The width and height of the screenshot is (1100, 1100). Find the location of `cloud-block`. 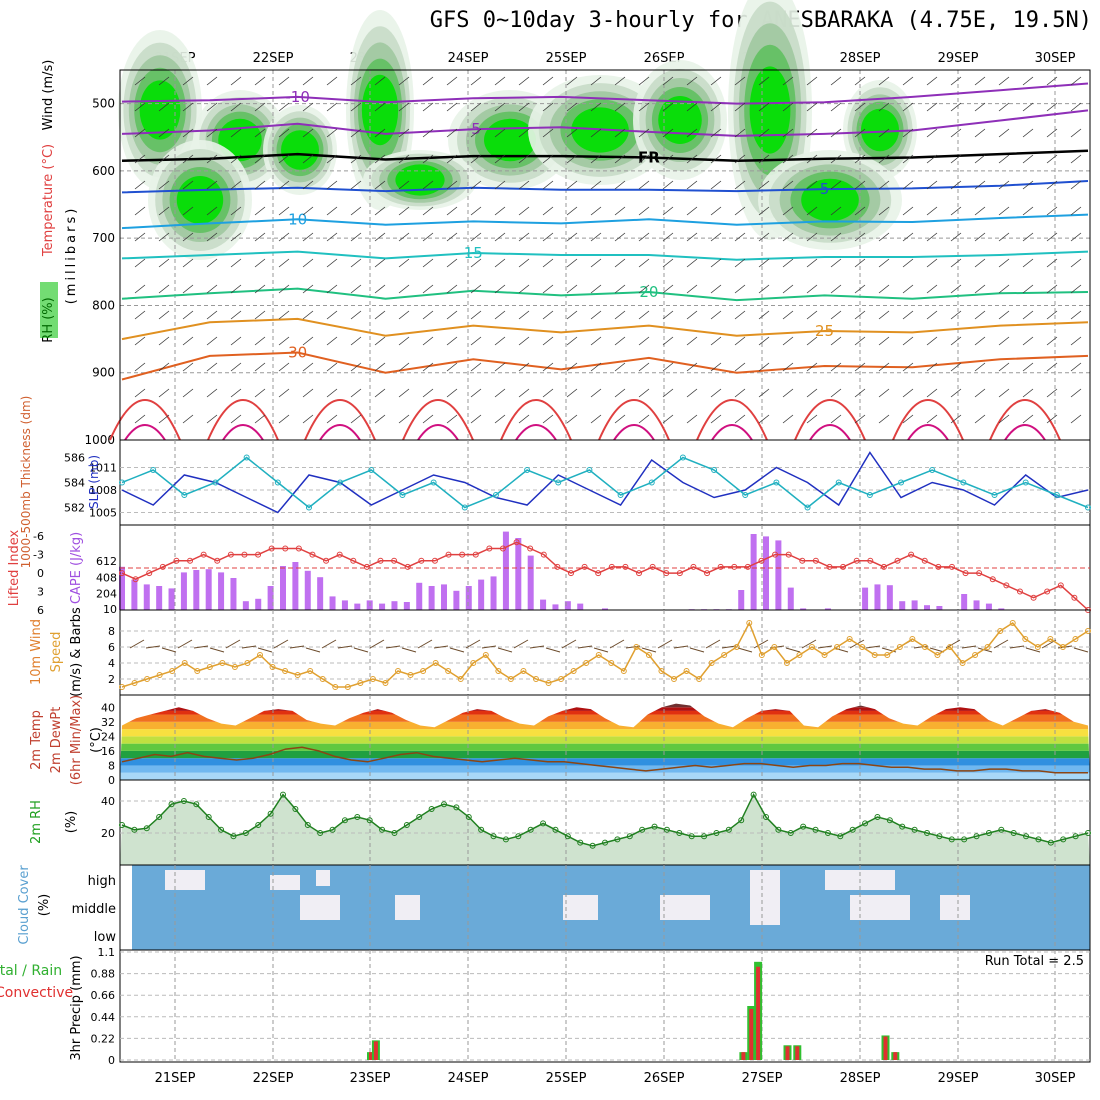

cloud-block is located at coordinates (407, 907).